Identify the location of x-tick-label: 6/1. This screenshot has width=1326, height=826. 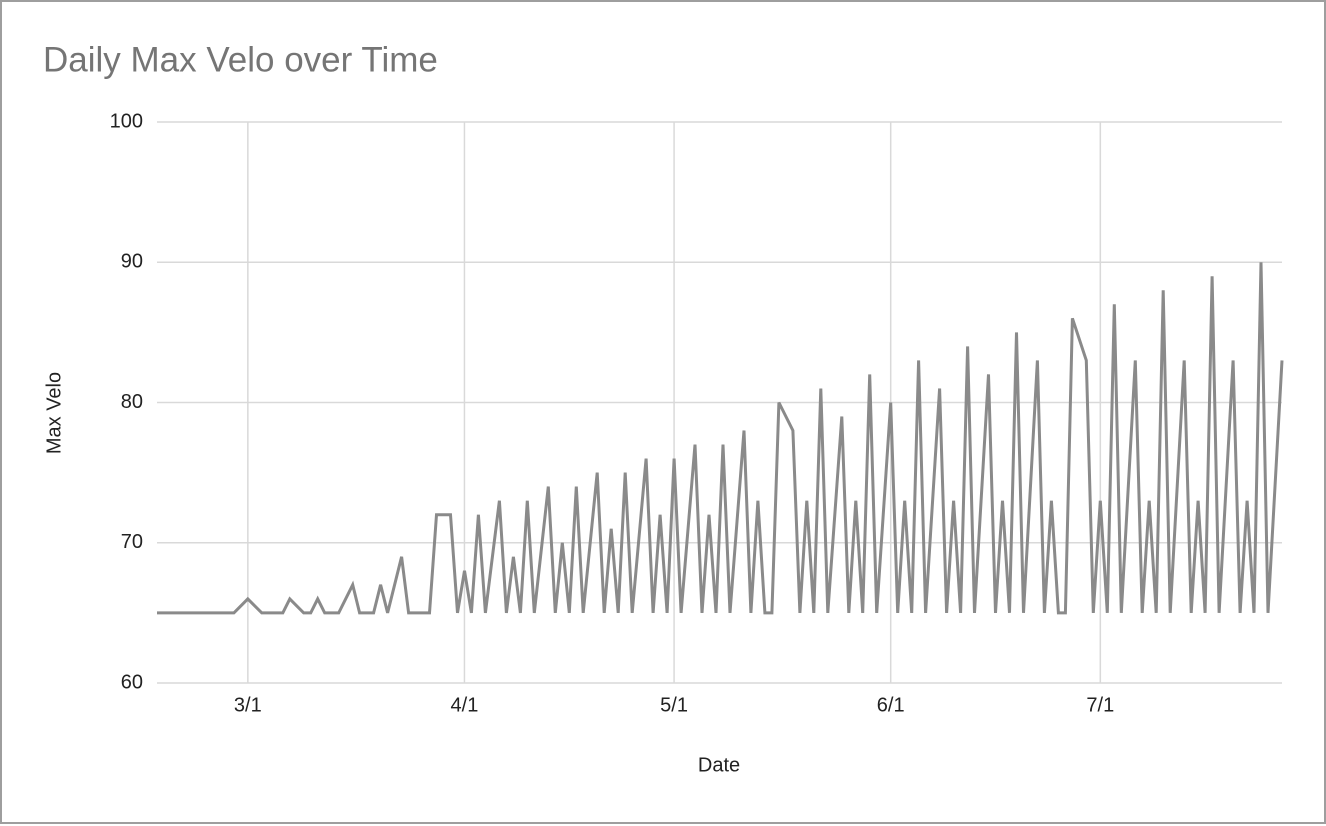
(891, 705).